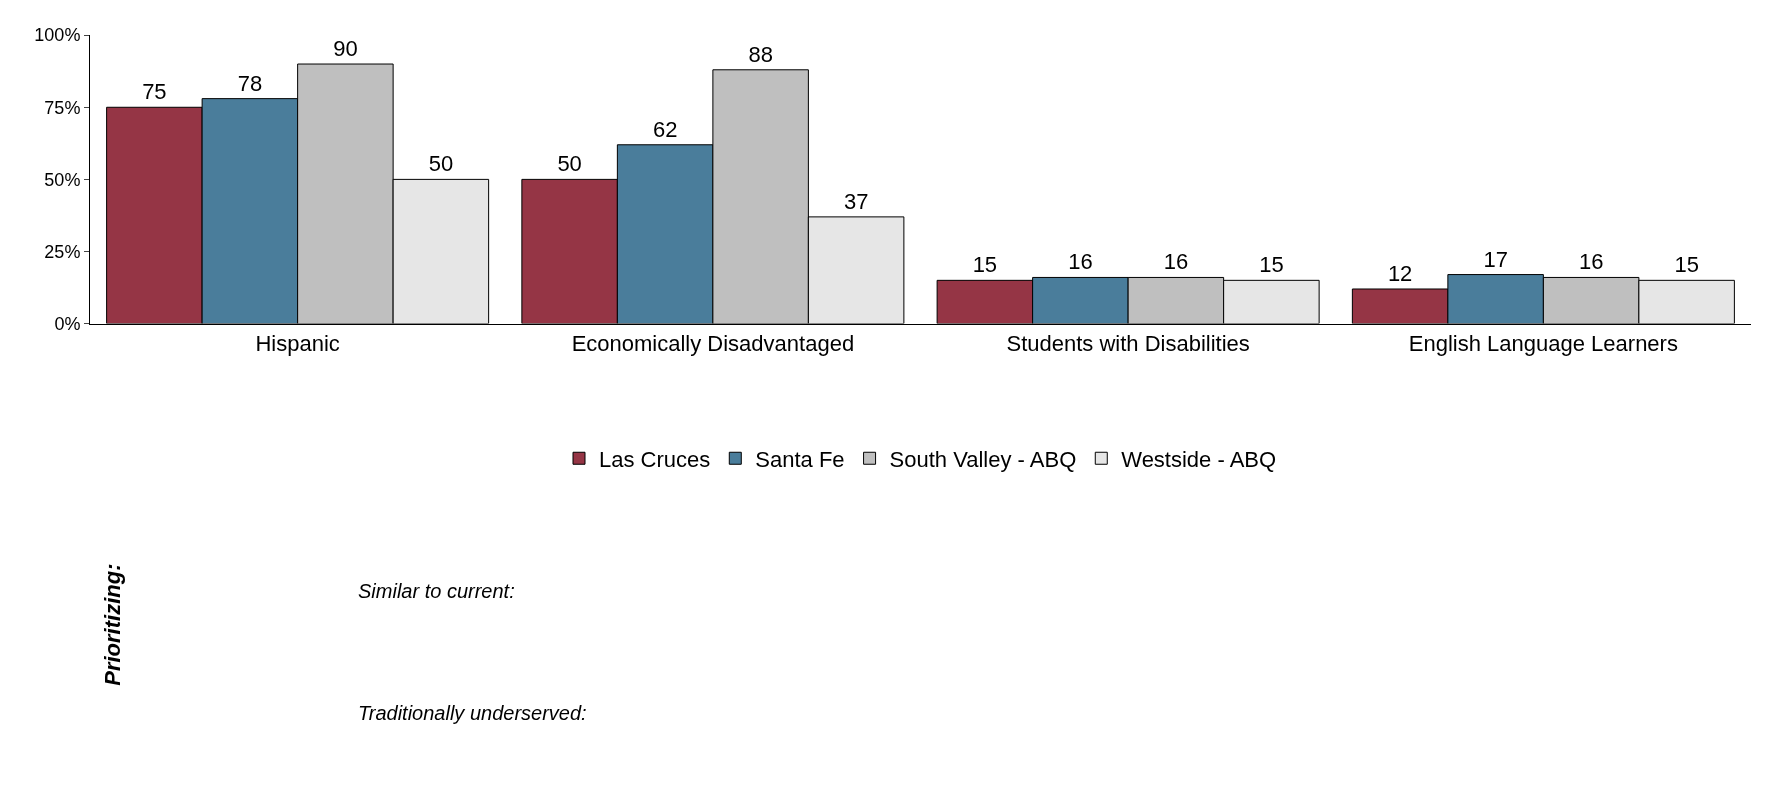  I want to click on text: Similar to current:, so click(436, 591).